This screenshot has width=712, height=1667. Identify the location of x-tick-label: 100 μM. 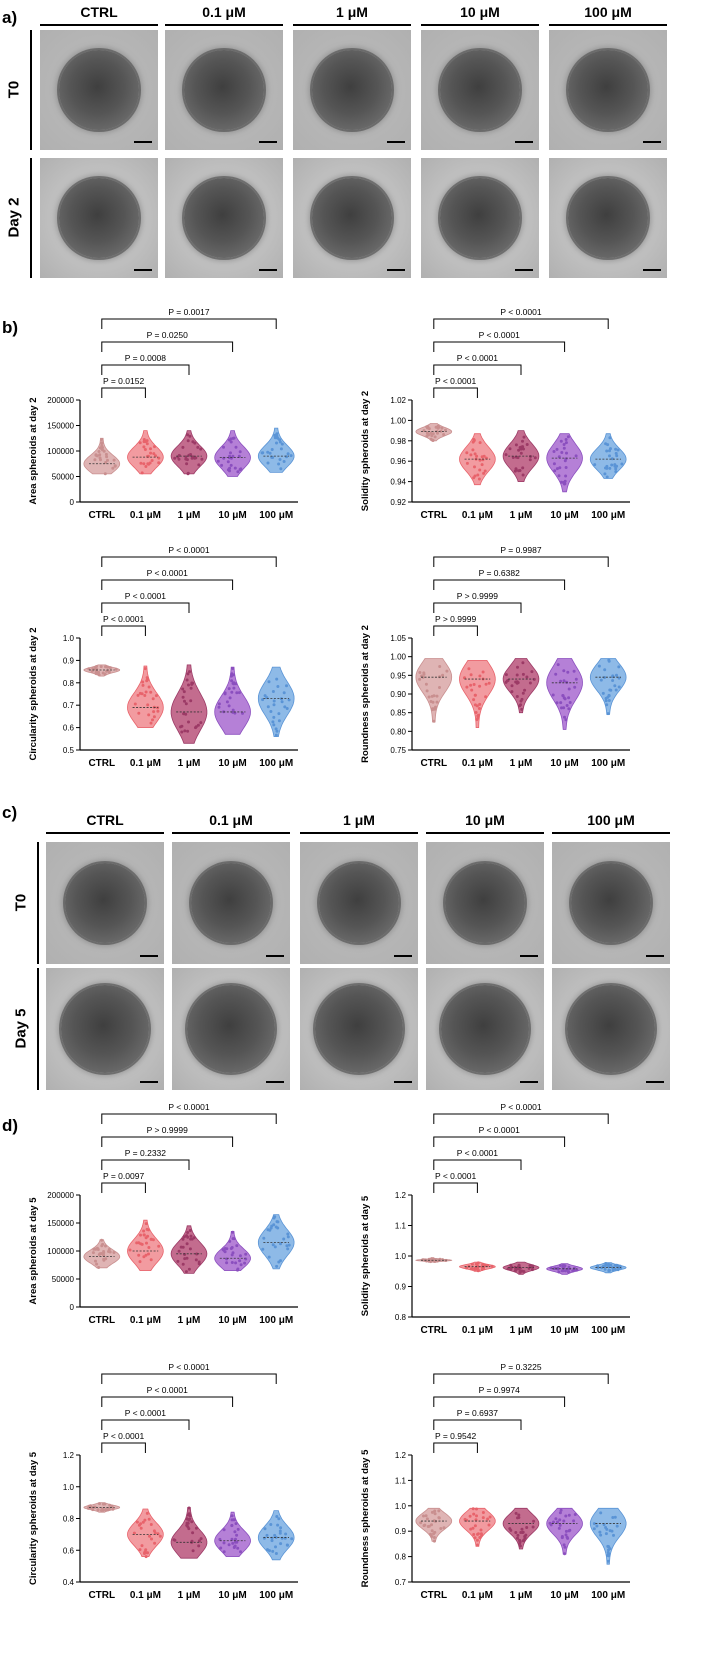
(276, 763).